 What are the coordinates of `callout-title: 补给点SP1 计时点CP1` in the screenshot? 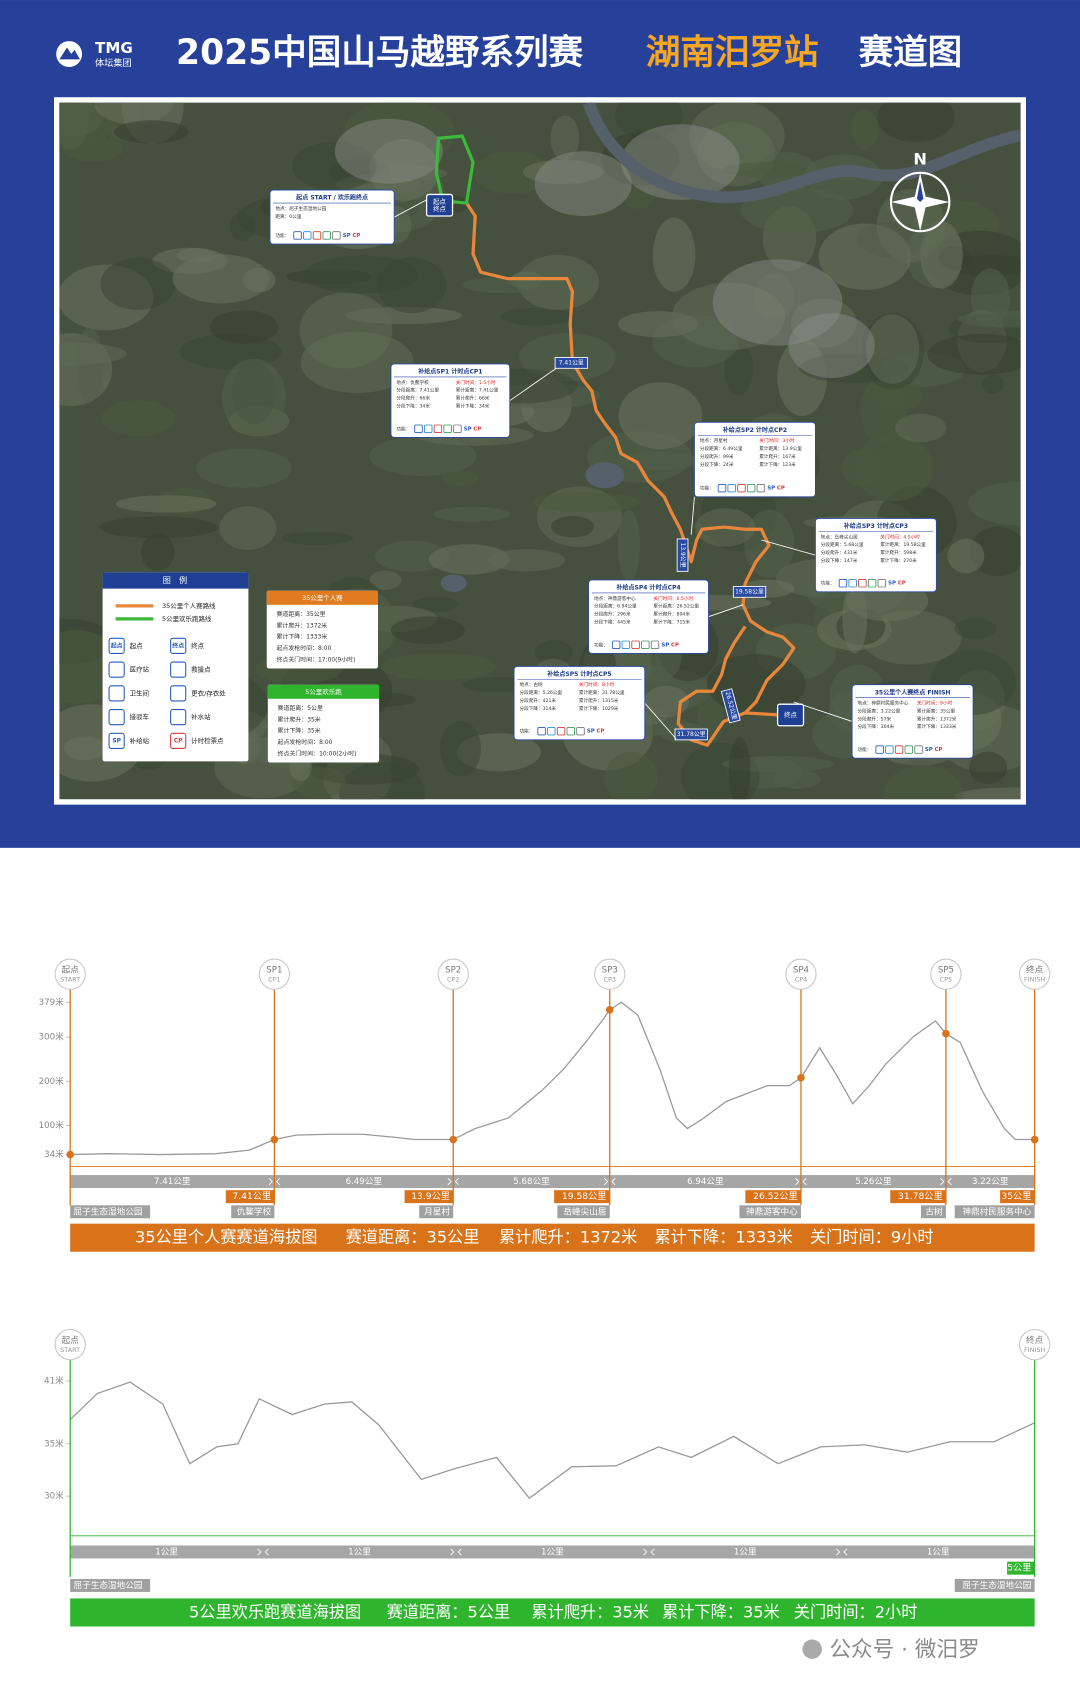 It's located at (449, 372).